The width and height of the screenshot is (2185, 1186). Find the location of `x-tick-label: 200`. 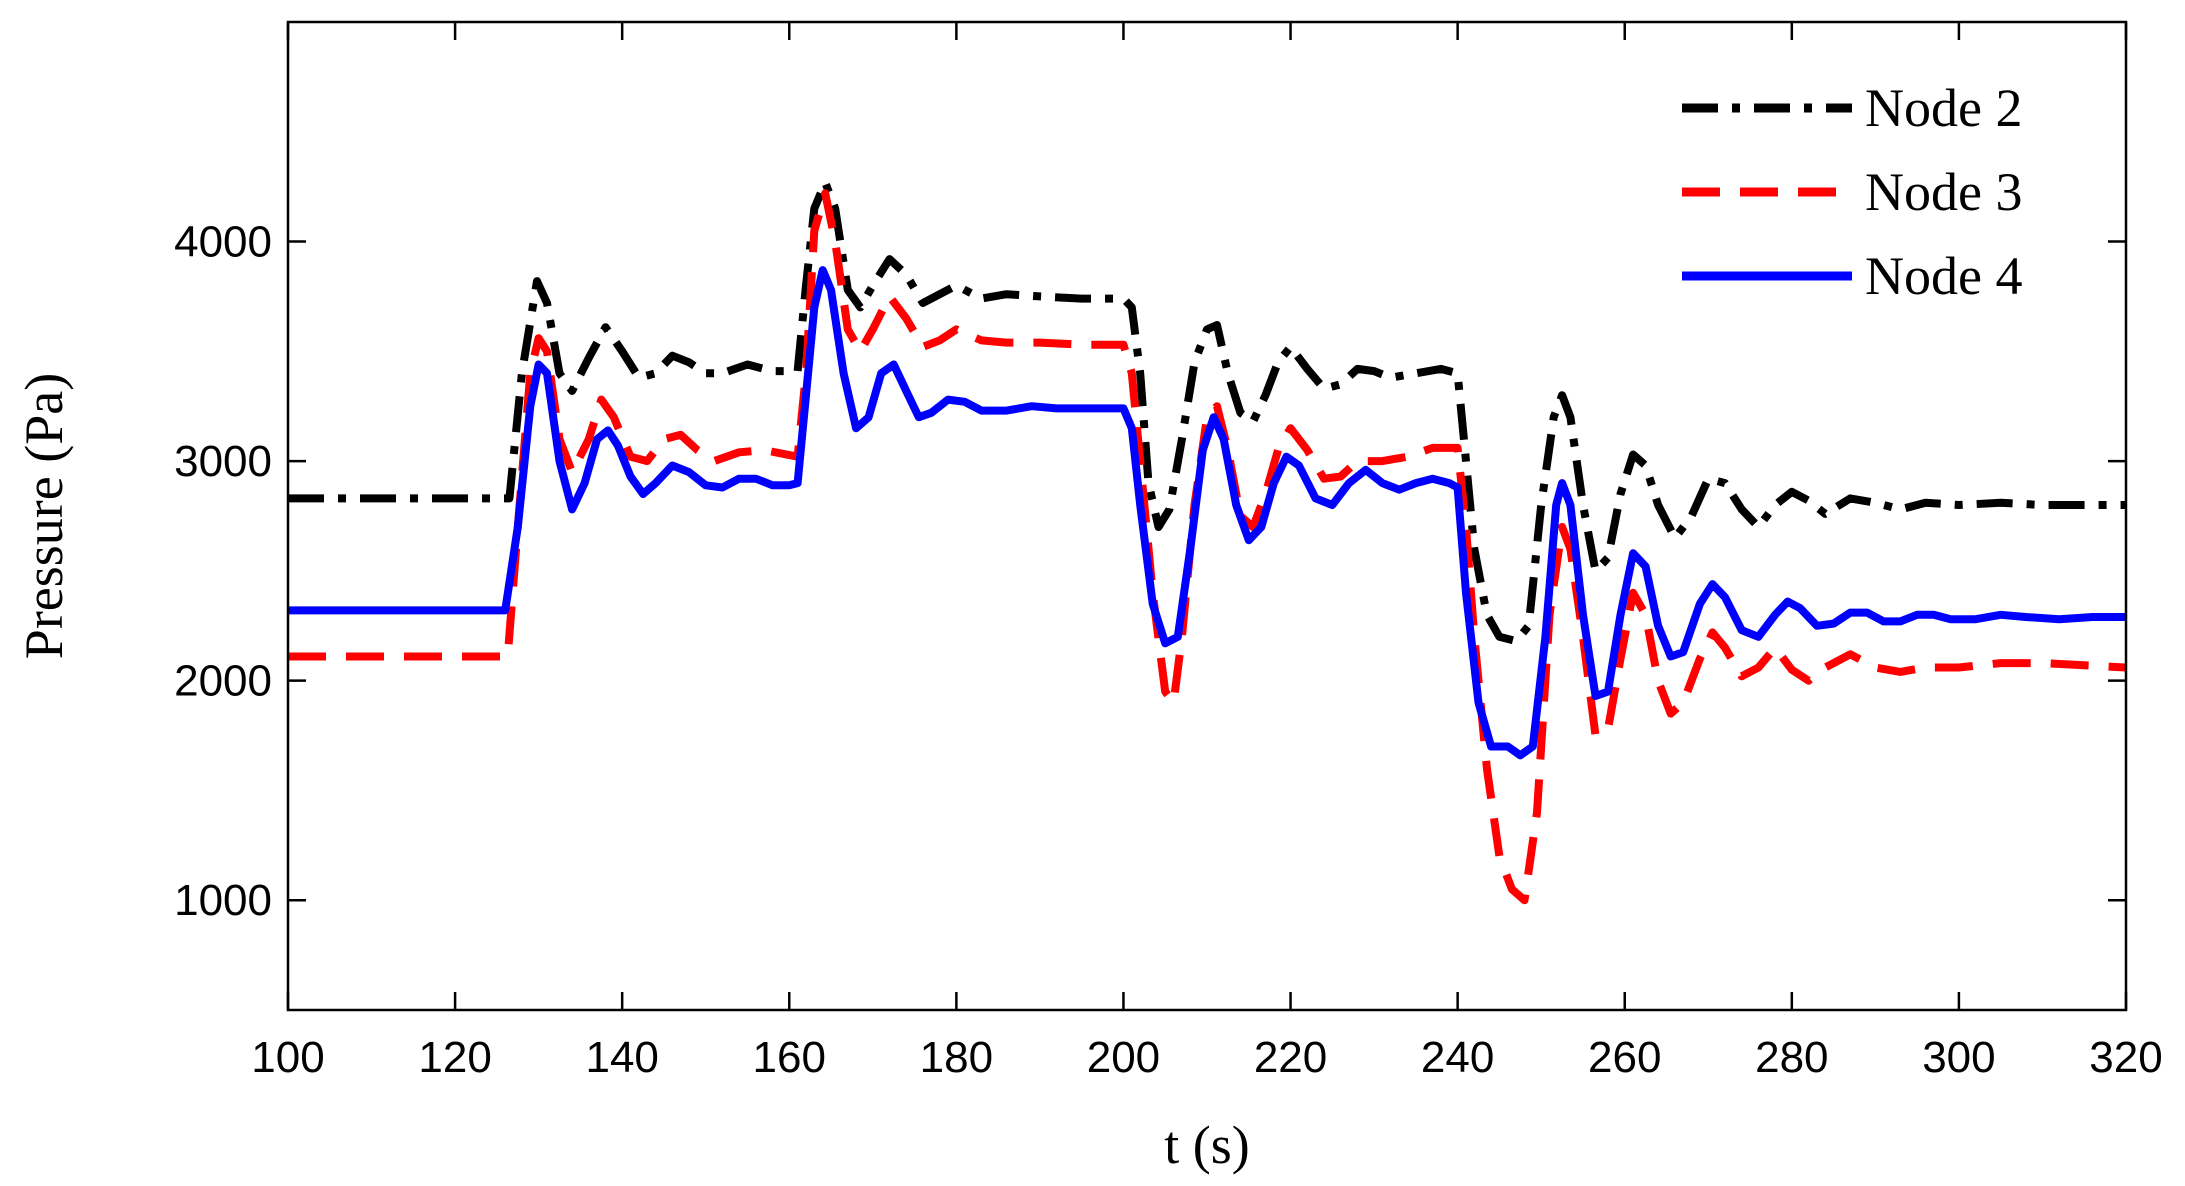

x-tick-label: 200 is located at coordinates (1123, 1057).